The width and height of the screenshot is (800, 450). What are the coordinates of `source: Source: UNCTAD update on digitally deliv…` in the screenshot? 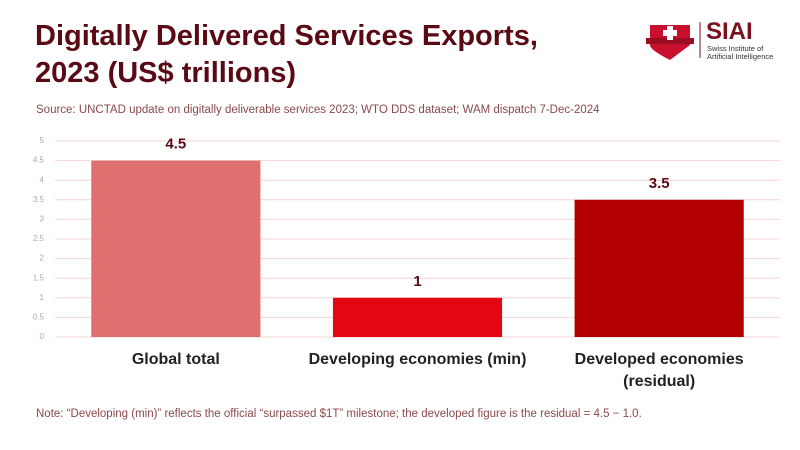 It's located at (318, 110).